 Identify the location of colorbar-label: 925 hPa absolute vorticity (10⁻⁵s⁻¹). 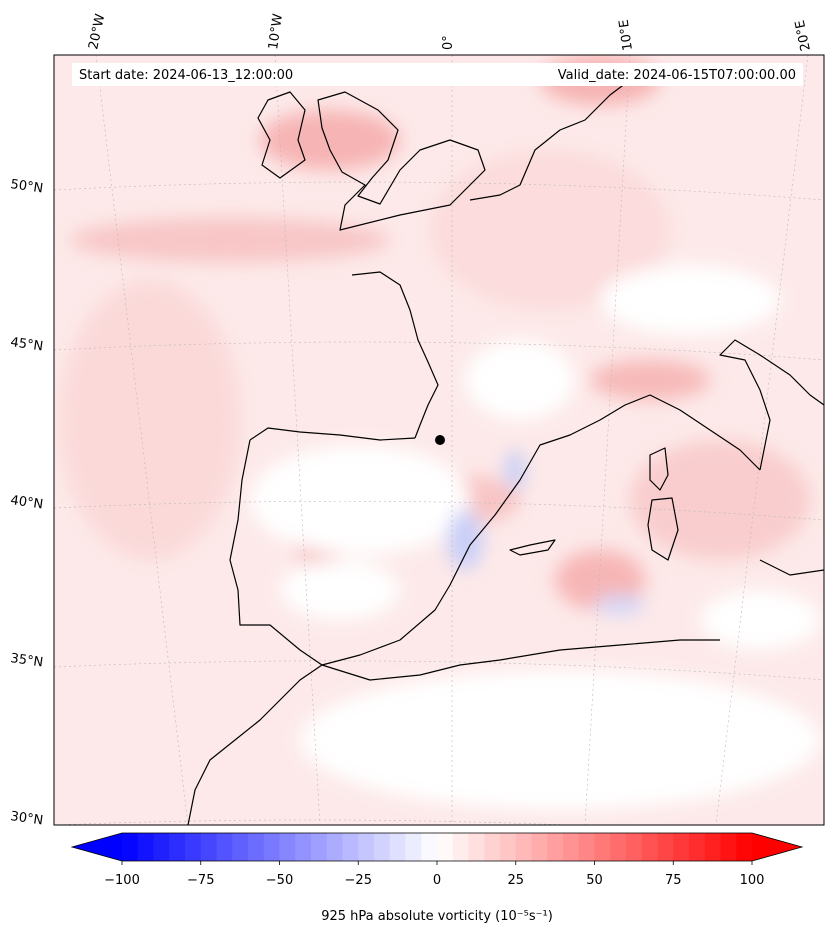
(437, 916).